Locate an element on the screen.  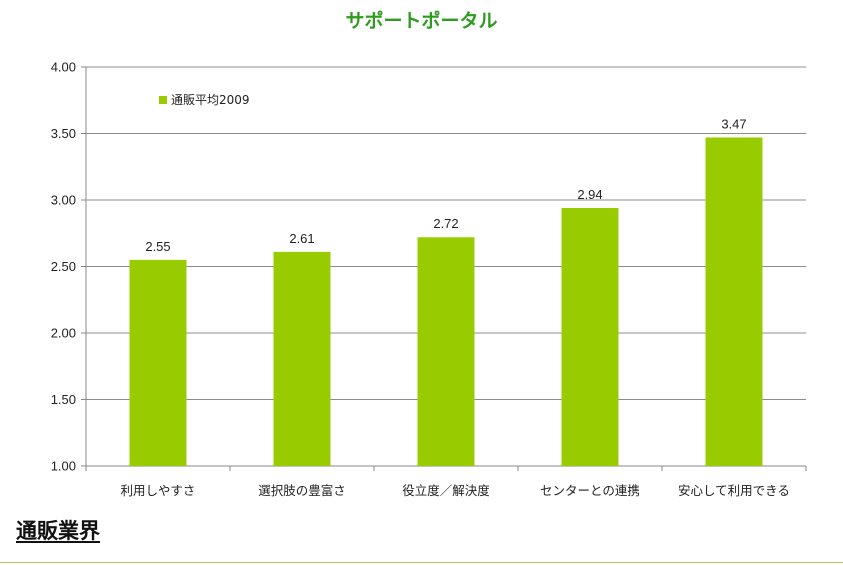
y-tick-label: 1.00 is located at coordinates (63, 466).